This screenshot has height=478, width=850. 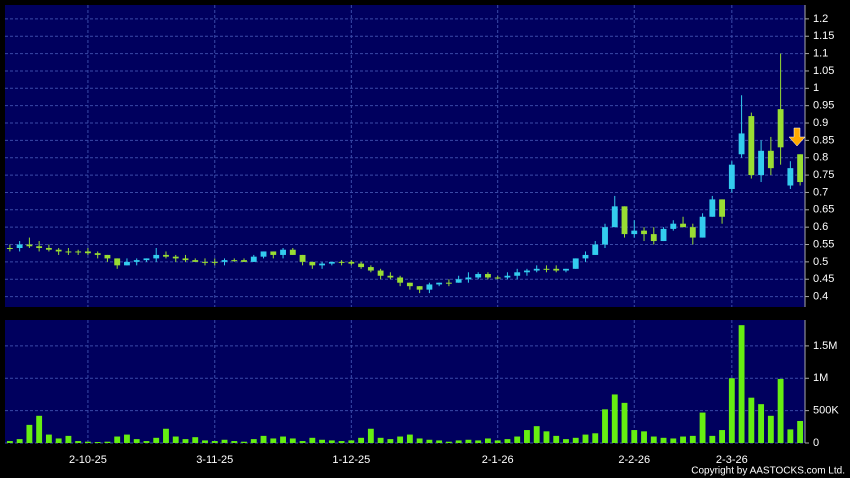 I want to click on x-tick-label: 2-2-26, so click(x=634, y=460).